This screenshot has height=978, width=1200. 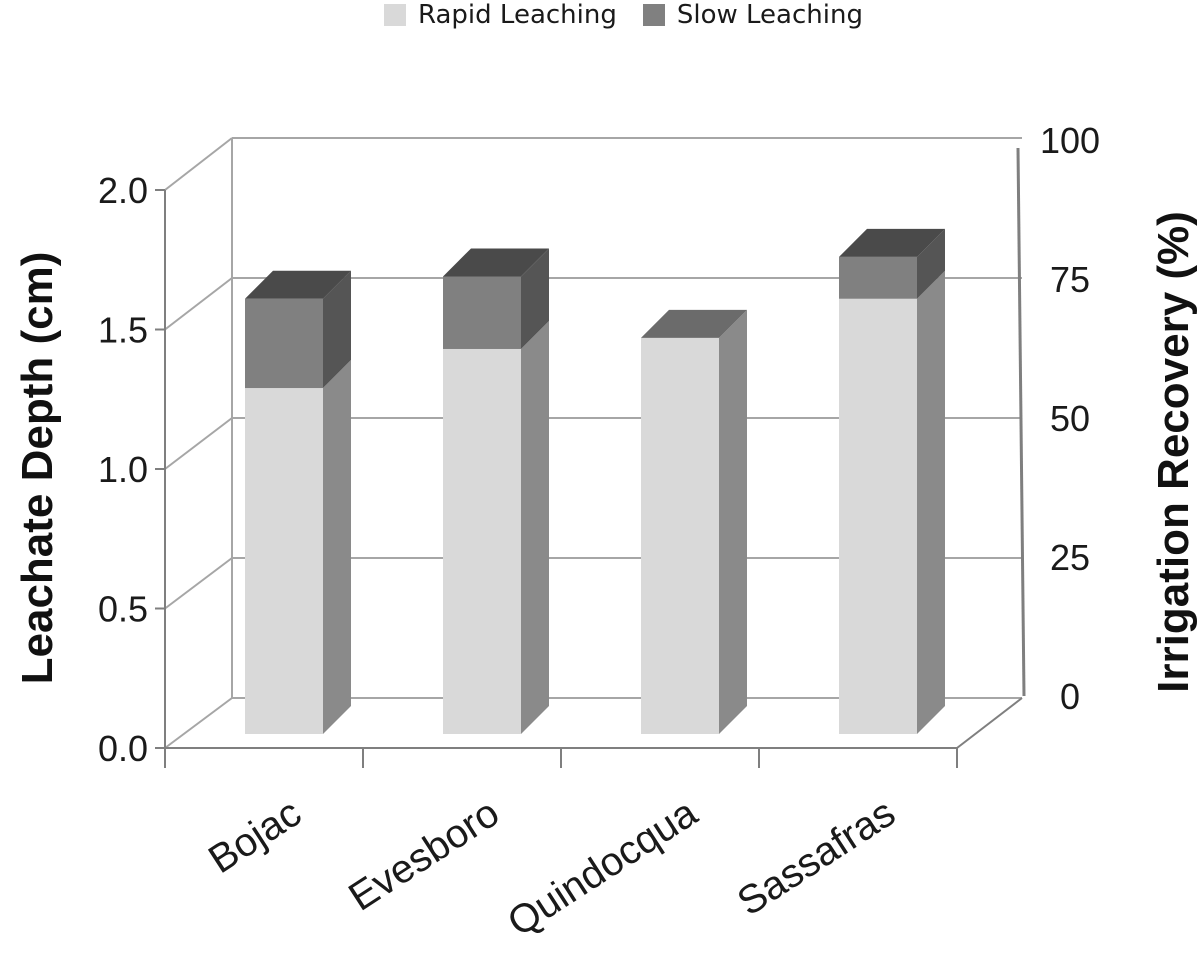 I want to click on legend: Rapid Leaching Slow Leaching, so click(x=636, y=15).